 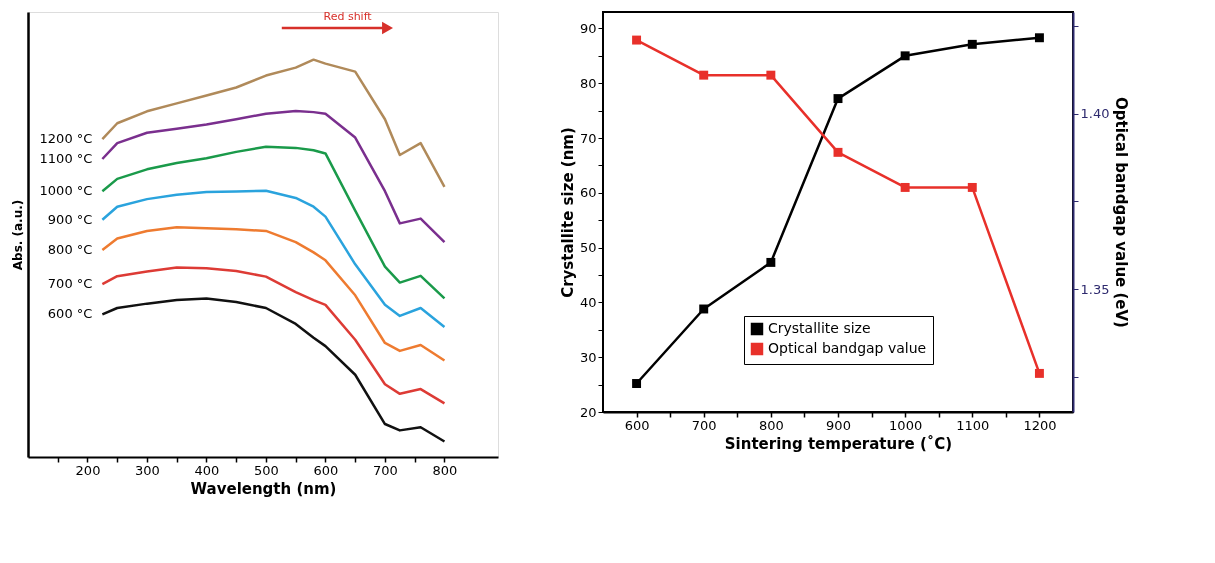 What do you see at coordinates (147, 470) in the screenshot?
I see `x-tick-label: 300` at bounding box center [147, 470].